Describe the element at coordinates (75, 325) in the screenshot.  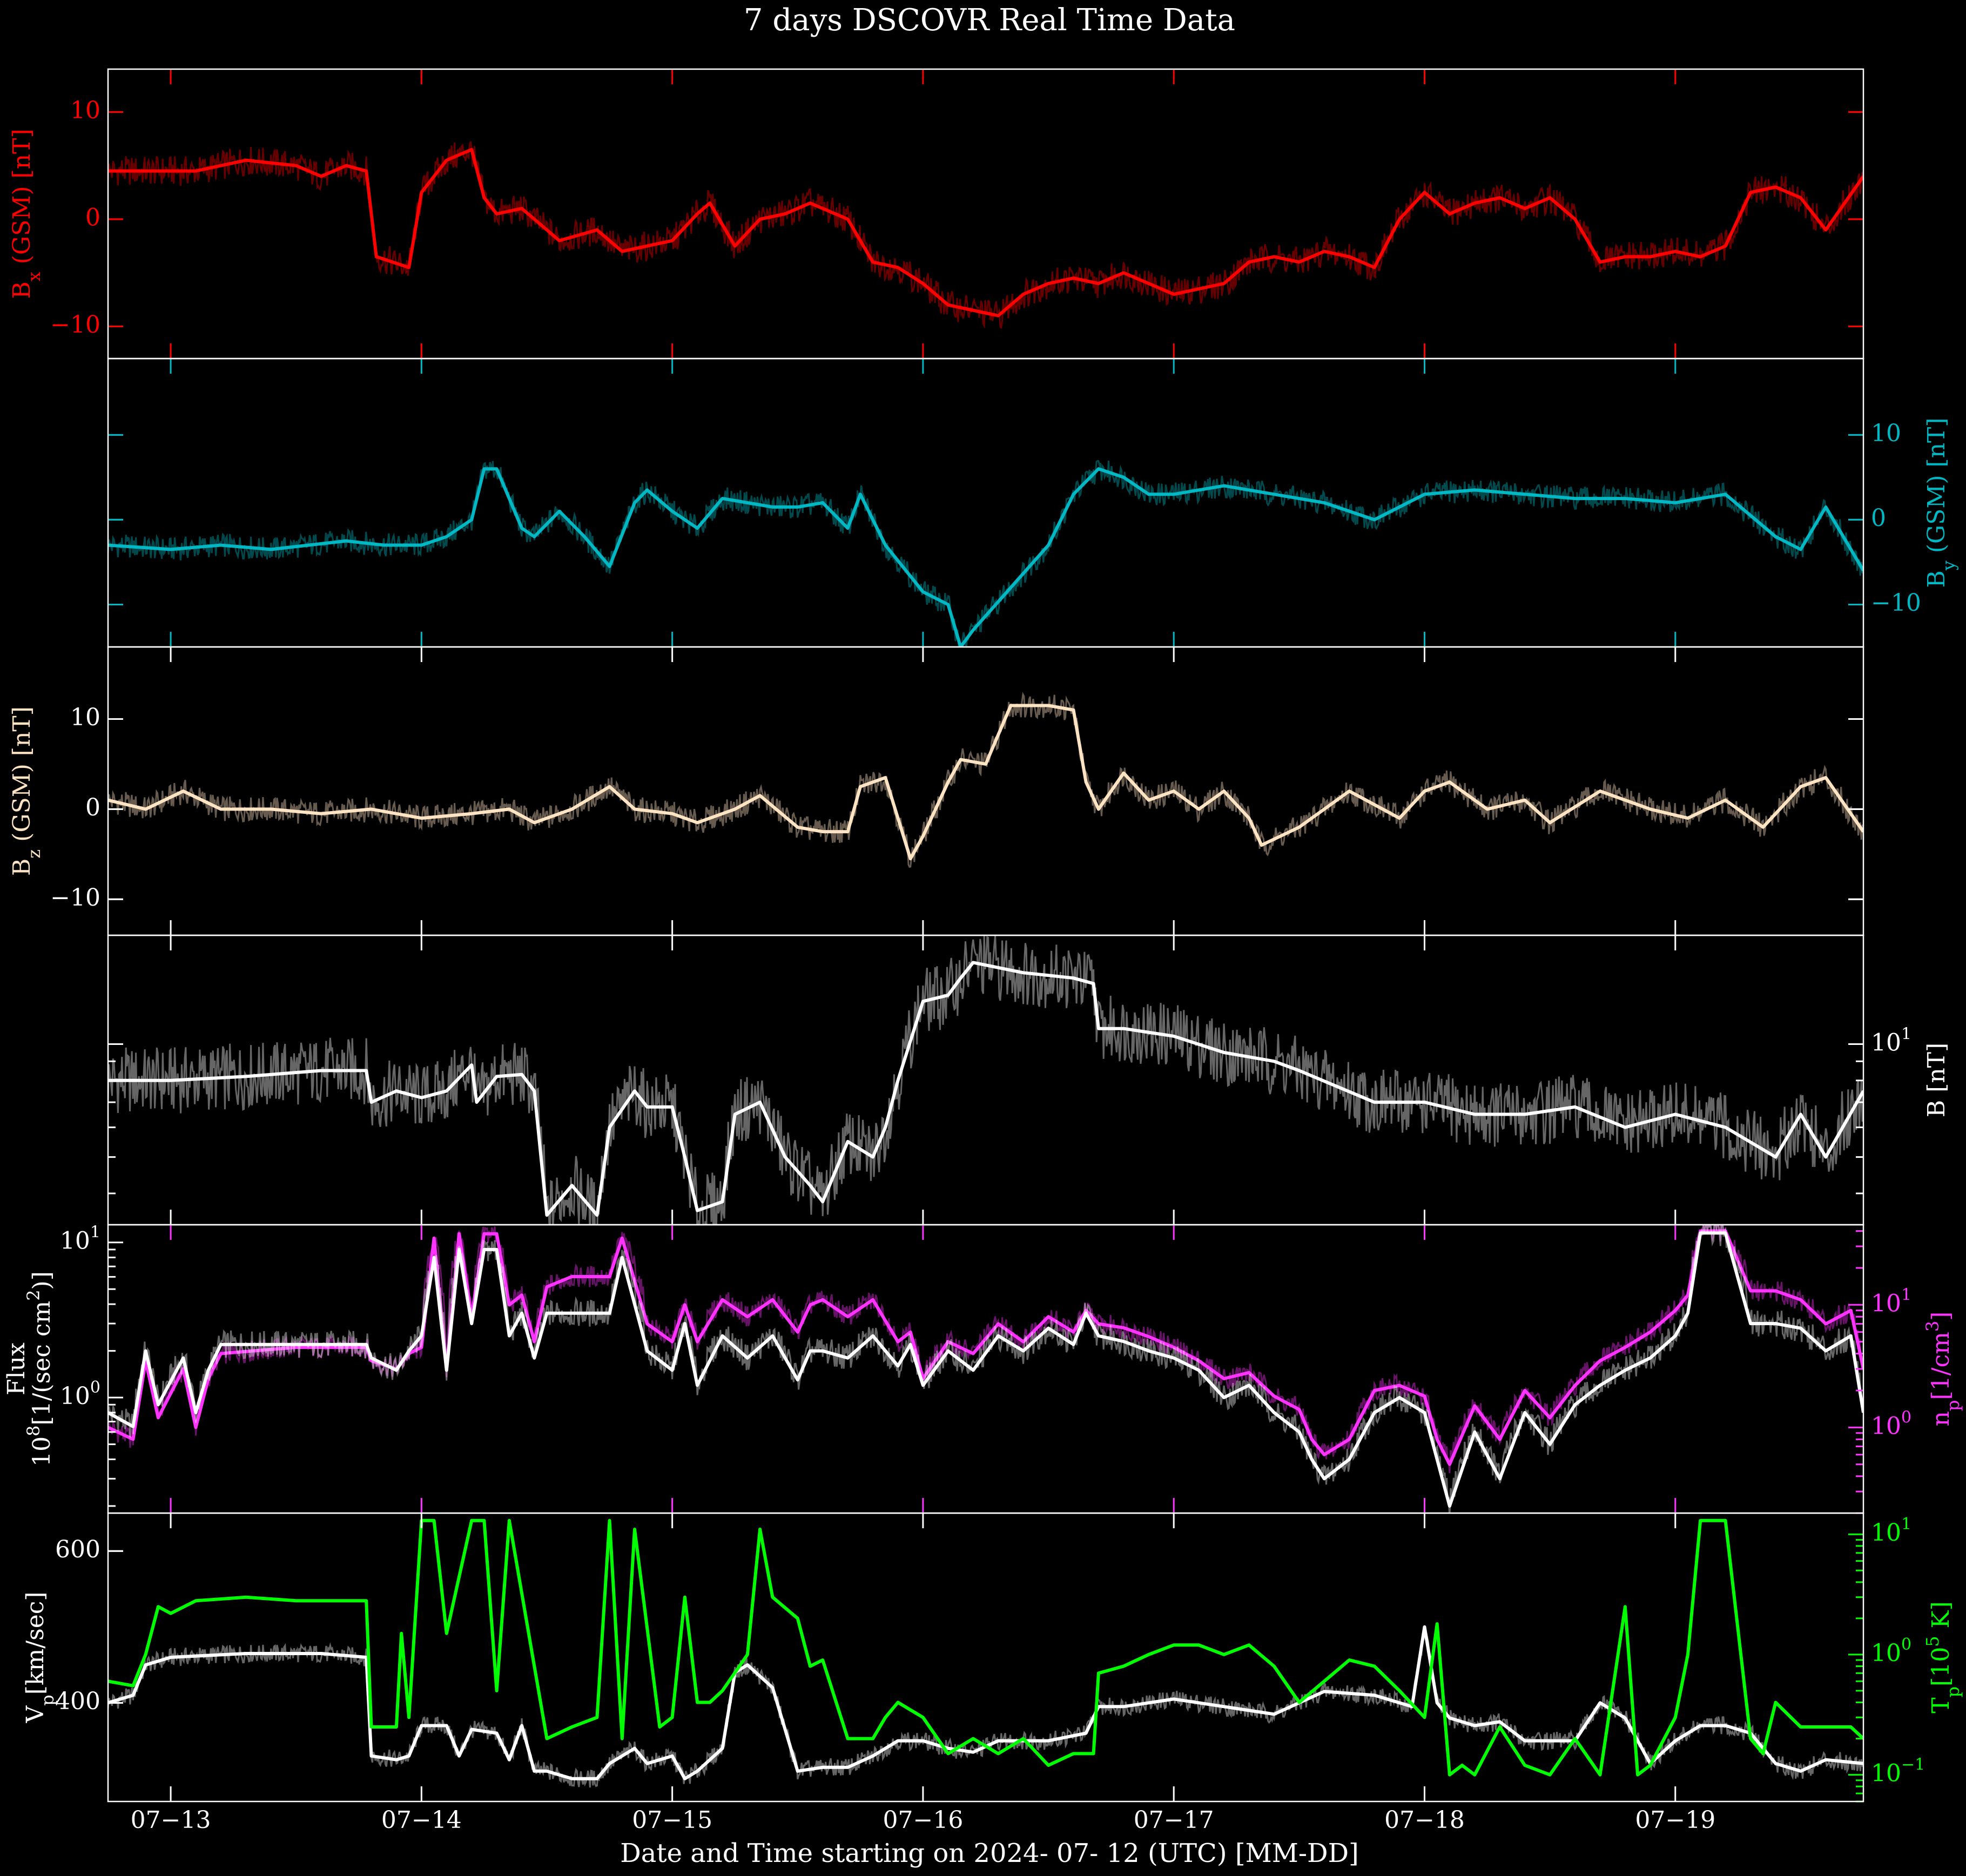
I see `bx-axis-tick-label: −10` at that location.